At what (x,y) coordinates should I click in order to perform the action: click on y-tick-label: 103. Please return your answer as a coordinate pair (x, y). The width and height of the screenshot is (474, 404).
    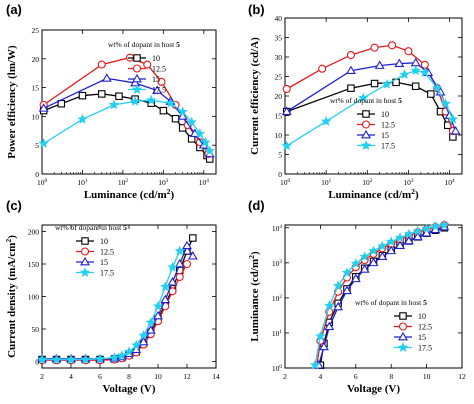
    Looking at the image, I should click on (277, 263).